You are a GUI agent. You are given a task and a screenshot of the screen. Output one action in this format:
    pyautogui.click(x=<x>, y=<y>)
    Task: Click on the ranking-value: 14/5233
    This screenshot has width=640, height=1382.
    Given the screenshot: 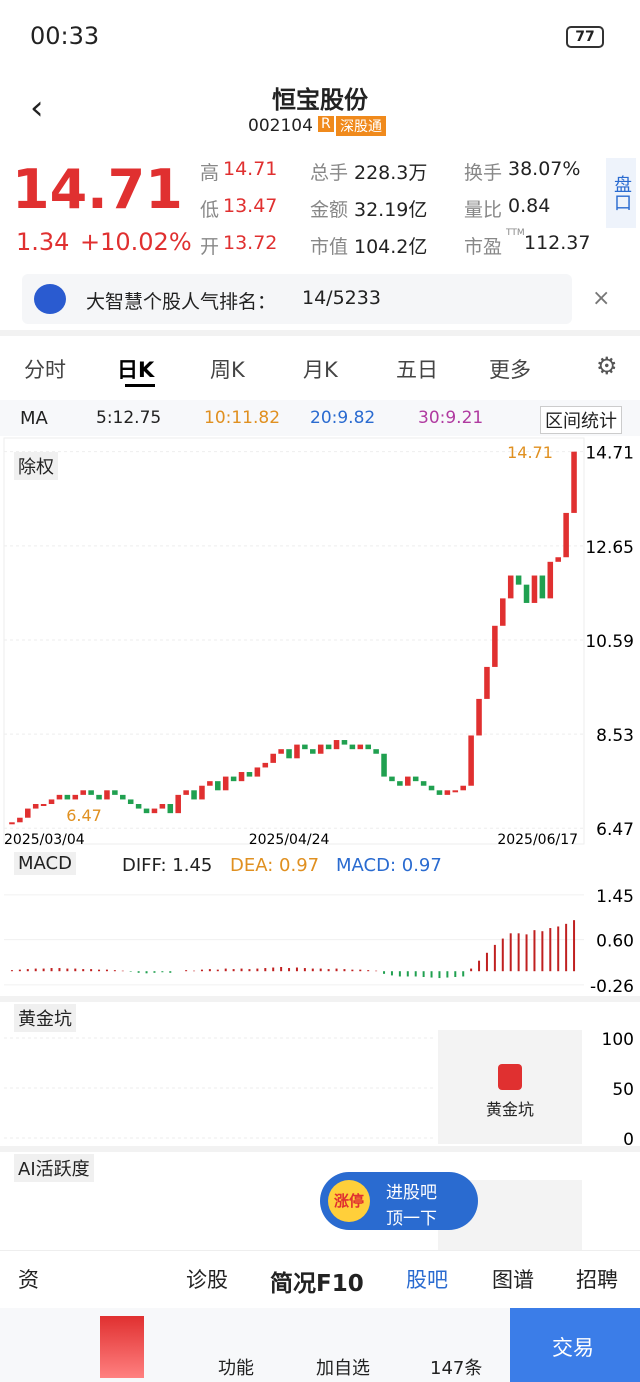 What is the action you would take?
    pyautogui.click(x=341, y=298)
    